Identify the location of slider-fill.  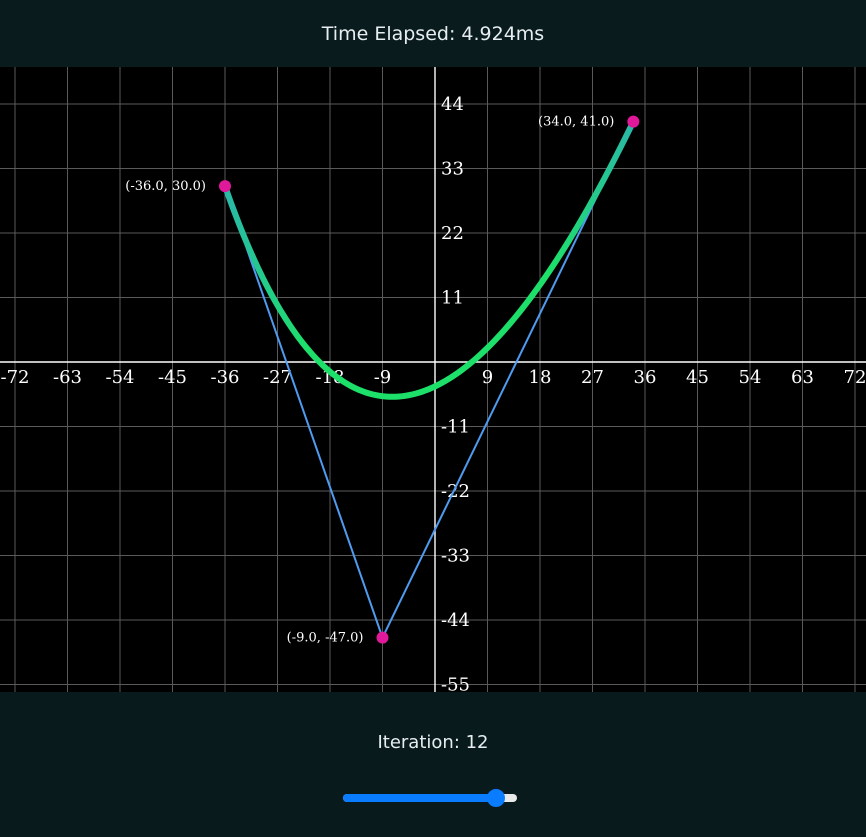
(419, 798).